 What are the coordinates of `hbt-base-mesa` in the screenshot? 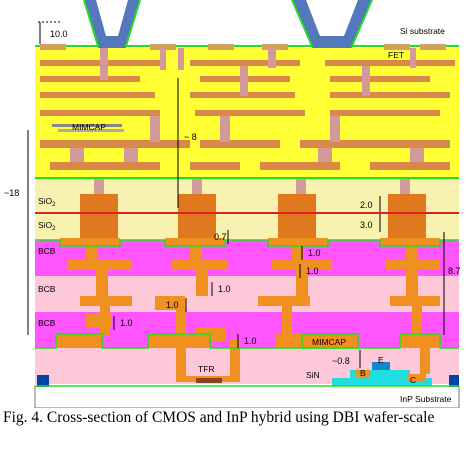 It's located at (380, 374).